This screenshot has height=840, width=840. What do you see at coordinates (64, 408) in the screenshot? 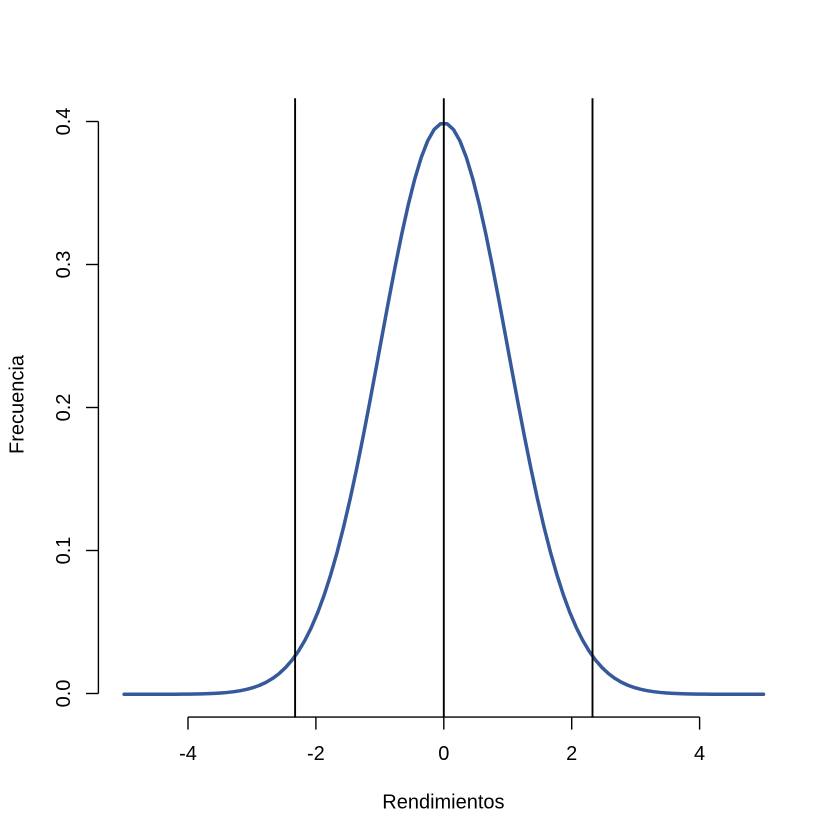
I see `svg-text: 0.2` at bounding box center [64, 408].